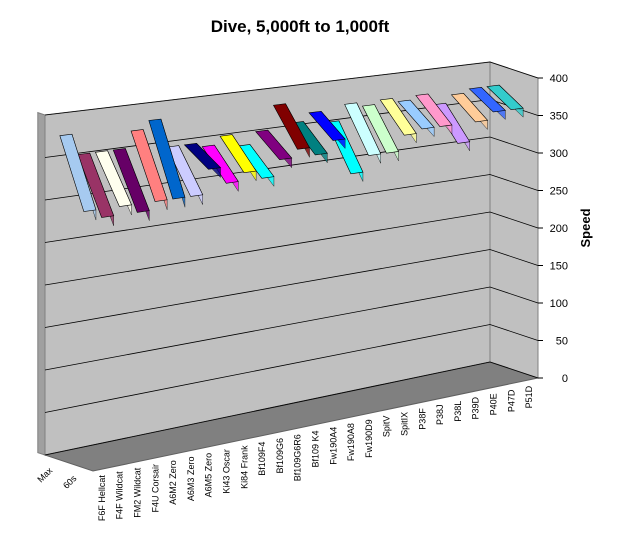  Describe the element at coordinates (262, 459) in the screenshot. I see `series-label: Bf109F4` at that location.